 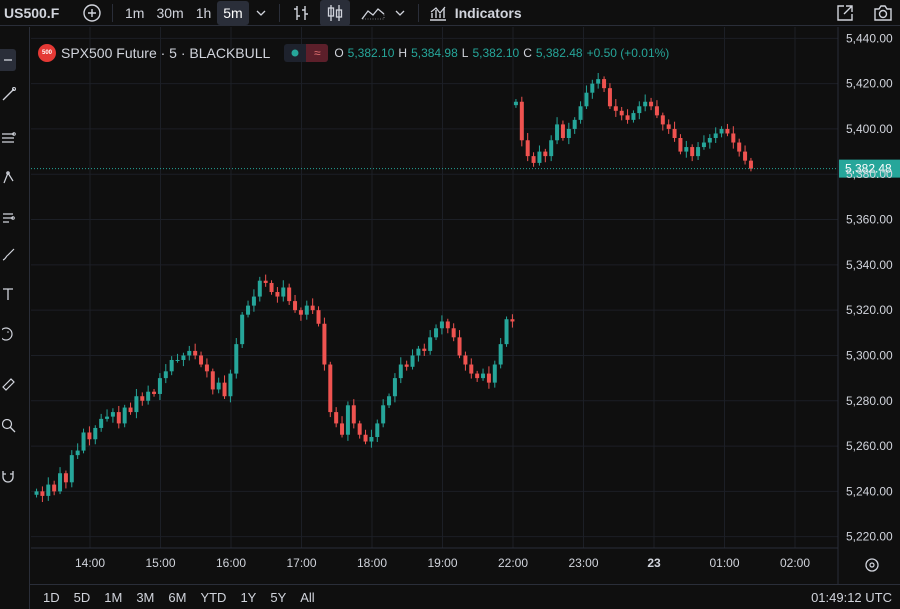 I want to click on time-tick-label: 16:00, so click(x=231, y=563).